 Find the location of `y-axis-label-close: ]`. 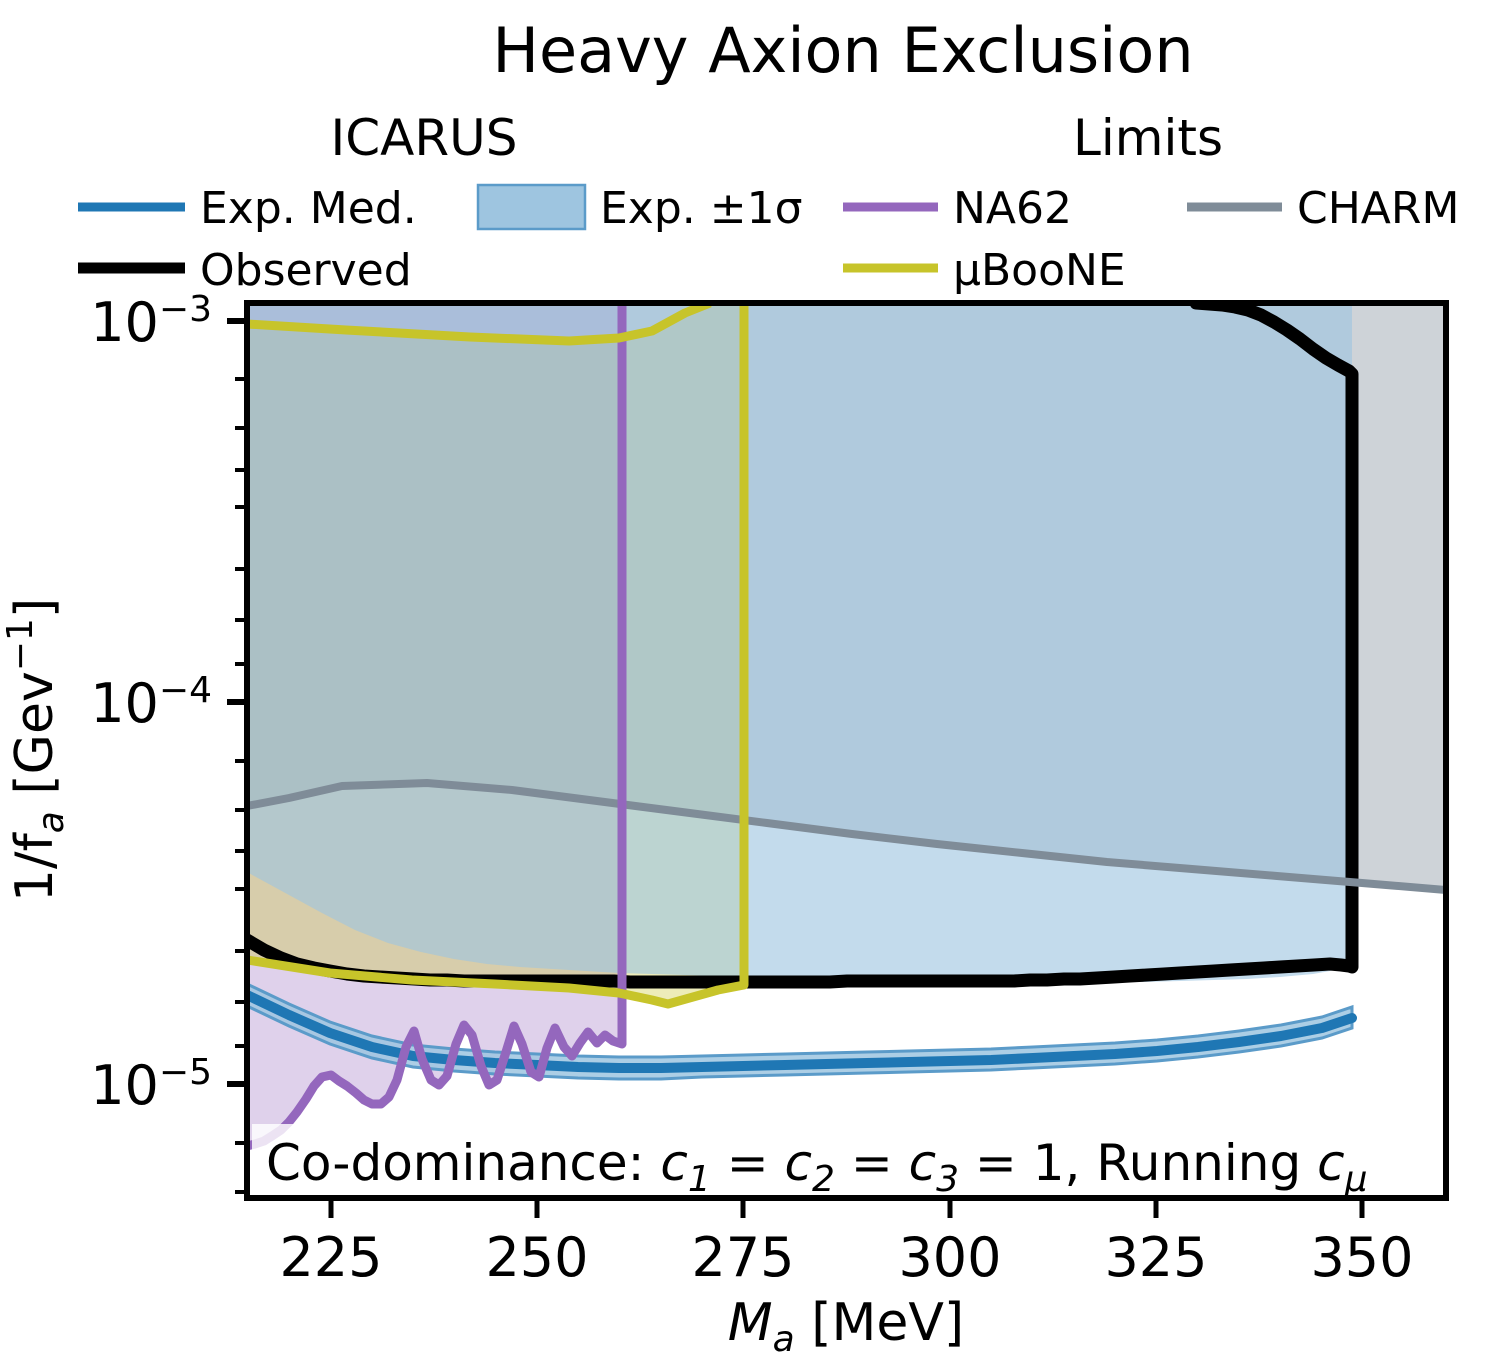

y-axis-label-close: ] is located at coordinates (35, 608).